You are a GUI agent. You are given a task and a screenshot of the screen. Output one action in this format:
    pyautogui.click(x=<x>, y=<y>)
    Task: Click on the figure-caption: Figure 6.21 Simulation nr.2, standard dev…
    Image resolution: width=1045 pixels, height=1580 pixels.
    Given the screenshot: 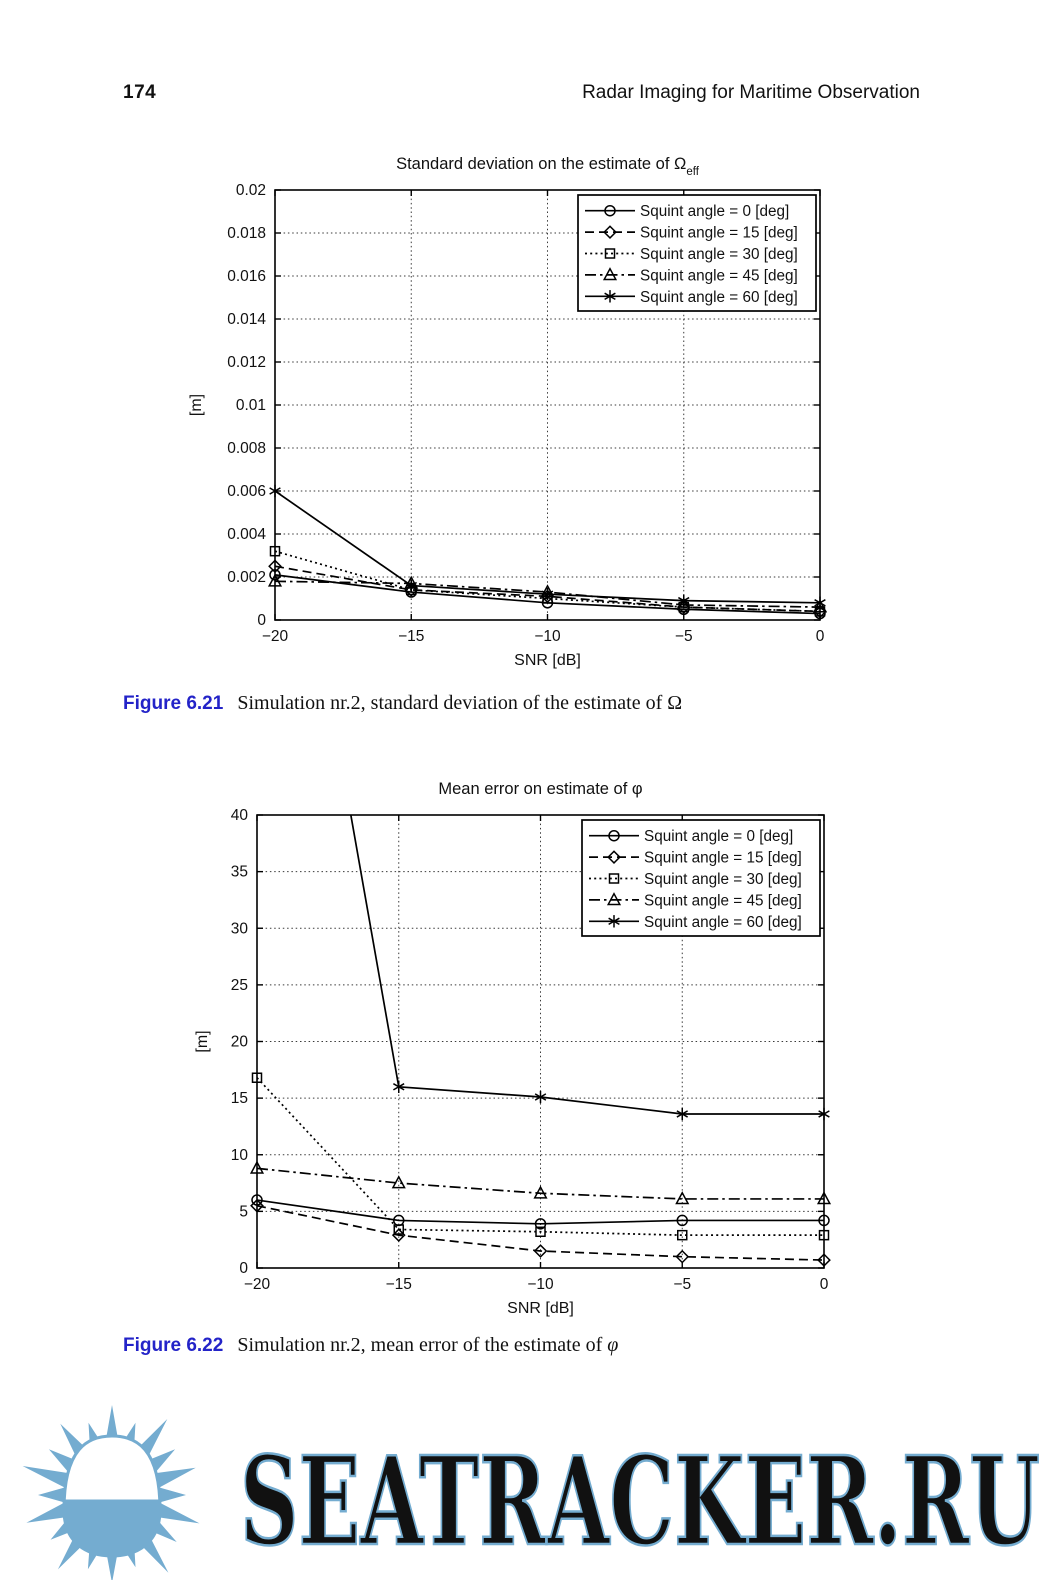 What is the action you would take?
    pyautogui.click(x=402, y=703)
    